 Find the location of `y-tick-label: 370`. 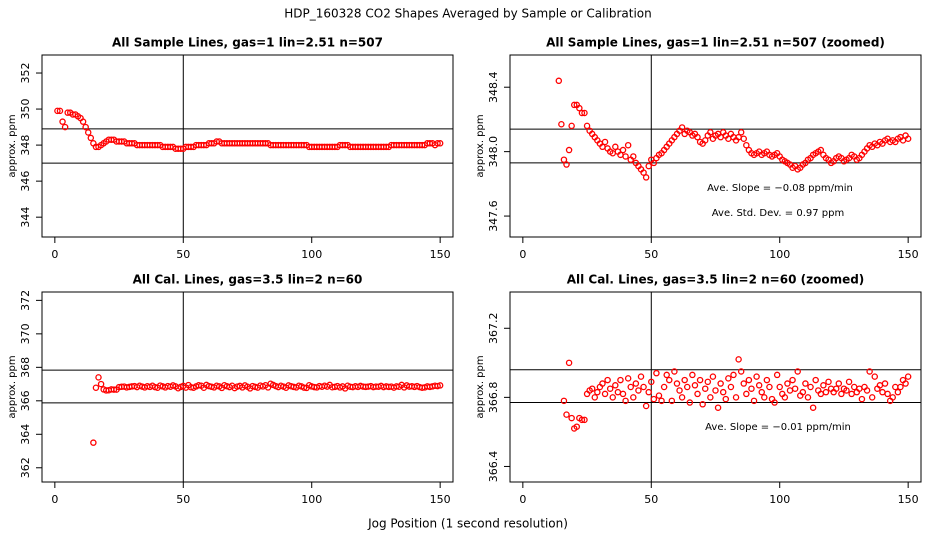

y-tick-label: 370 is located at coordinates (25, 333).